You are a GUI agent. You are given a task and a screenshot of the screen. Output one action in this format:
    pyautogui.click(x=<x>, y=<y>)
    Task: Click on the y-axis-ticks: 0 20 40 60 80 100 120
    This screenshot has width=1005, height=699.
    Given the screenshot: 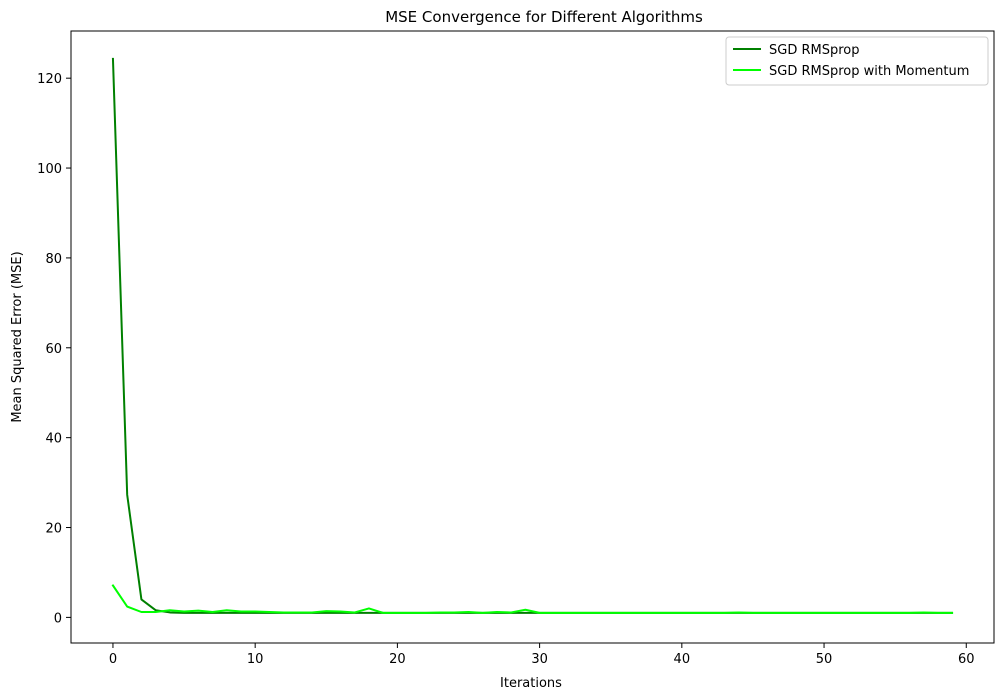 What is the action you would take?
    pyautogui.click(x=54, y=349)
    